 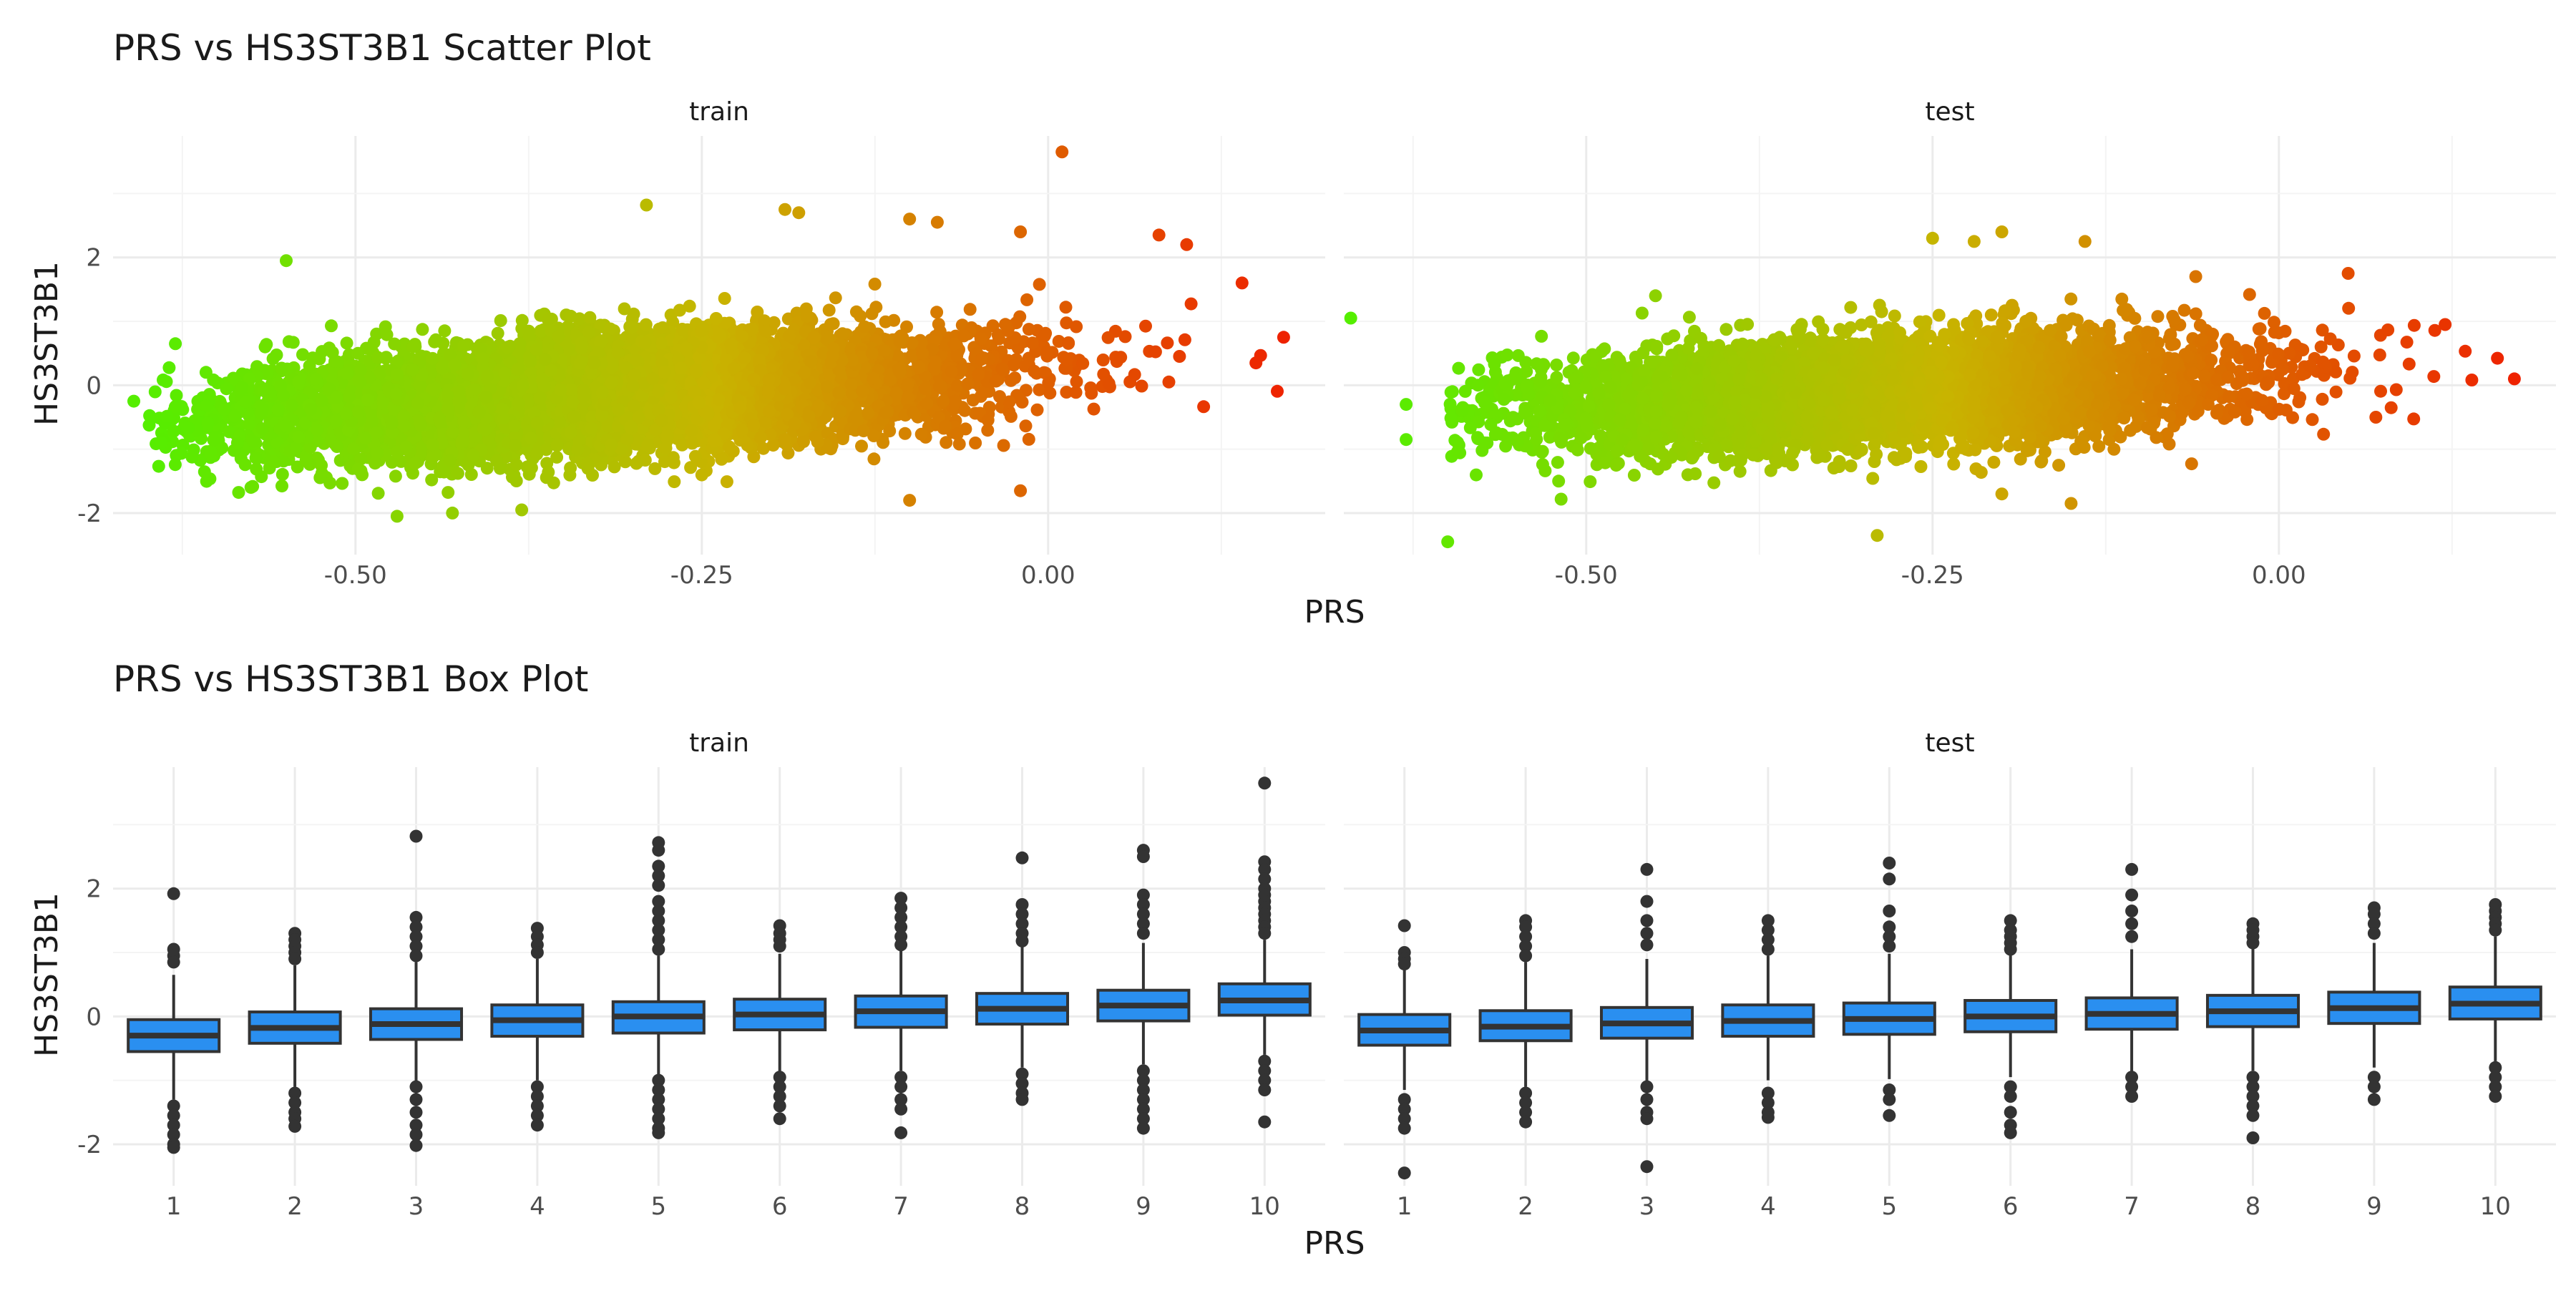 I want to click on scatter-plot-title: PRS vs HS3ST3B1 Scatter Plot, so click(x=382, y=48).